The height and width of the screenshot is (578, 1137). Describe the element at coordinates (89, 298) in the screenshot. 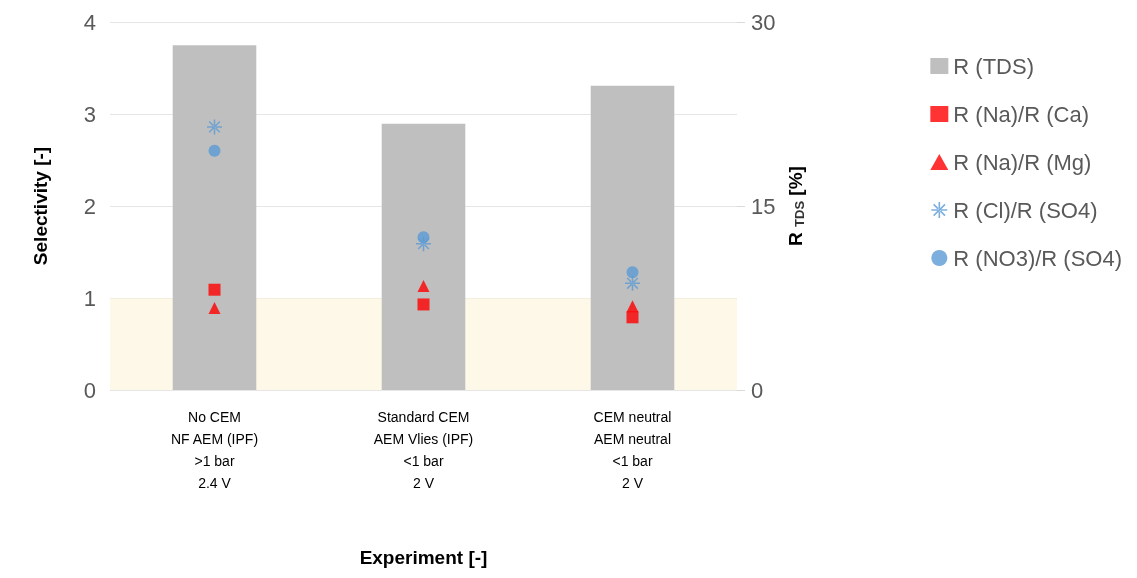

I see `y-tick-label: 1` at that location.